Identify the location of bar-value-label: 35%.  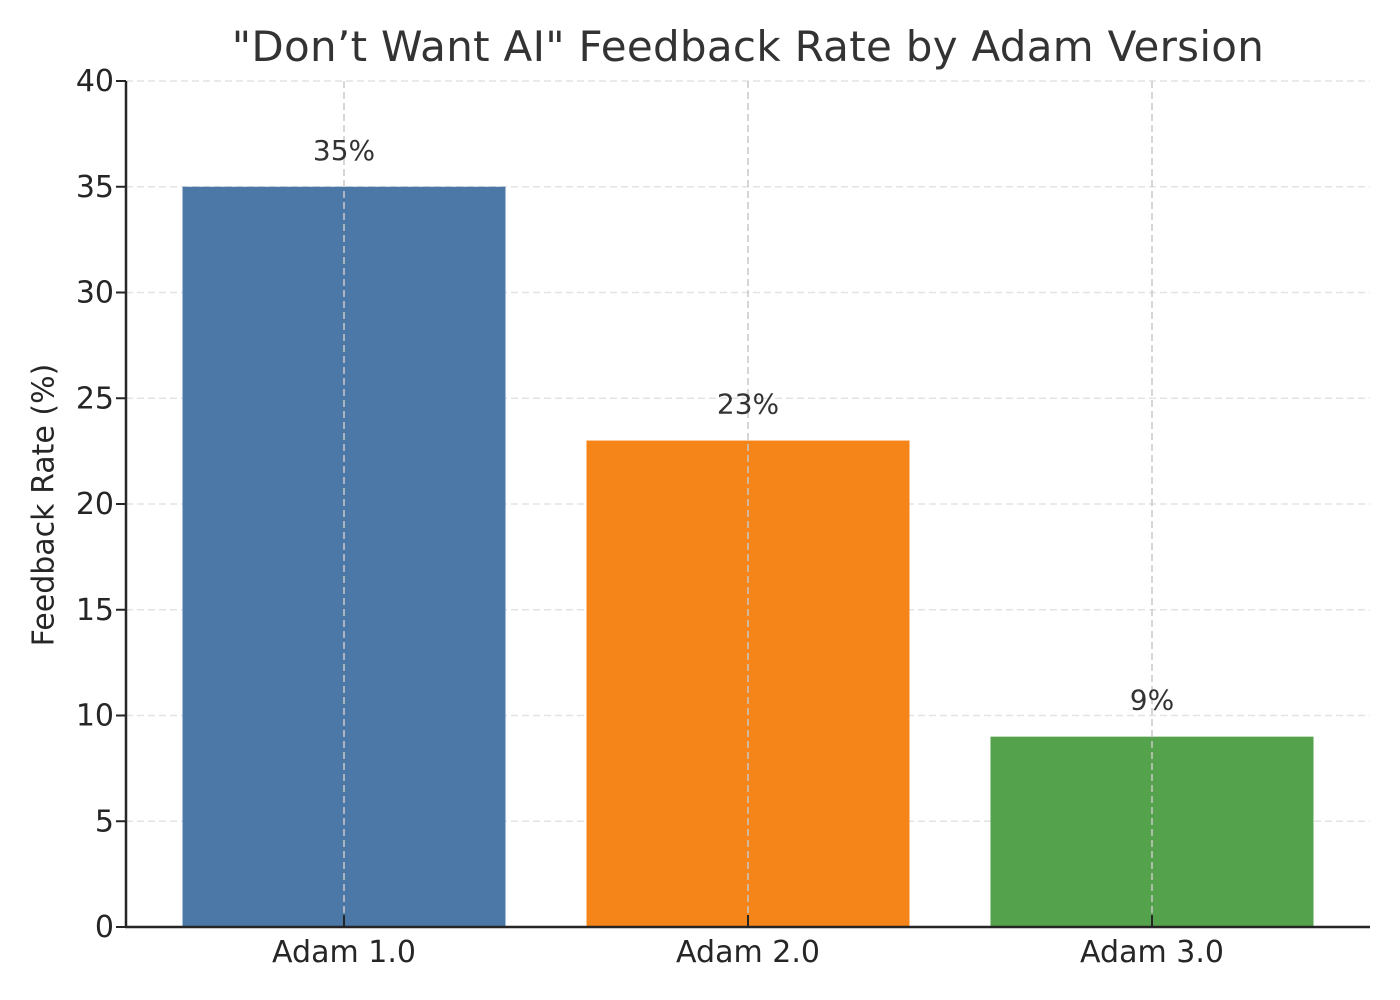
(344, 150).